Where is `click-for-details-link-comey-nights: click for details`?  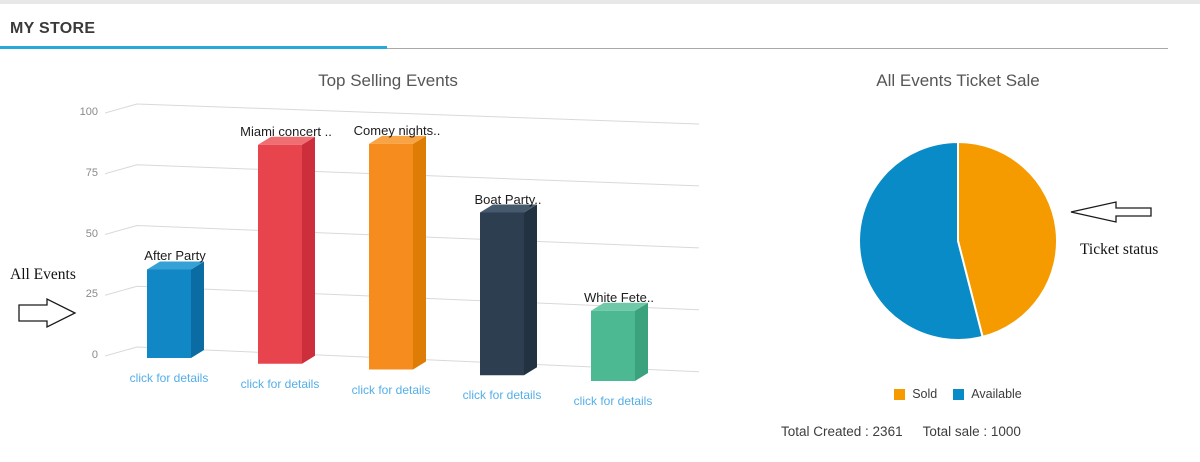
click-for-details-link-comey-nights: click for details is located at coordinates (391, 389).